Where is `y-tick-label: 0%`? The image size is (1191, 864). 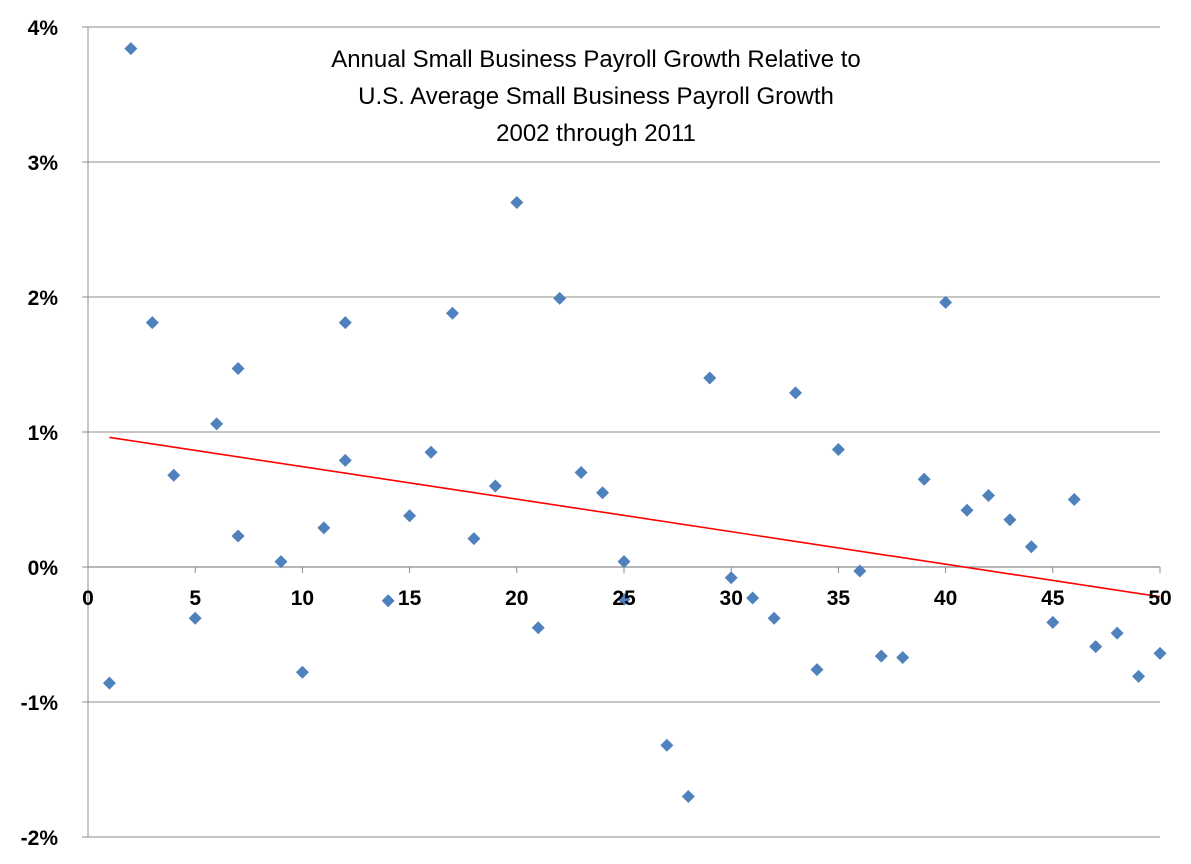 y-tick-label: 0% is located at coordinates (43, 568).